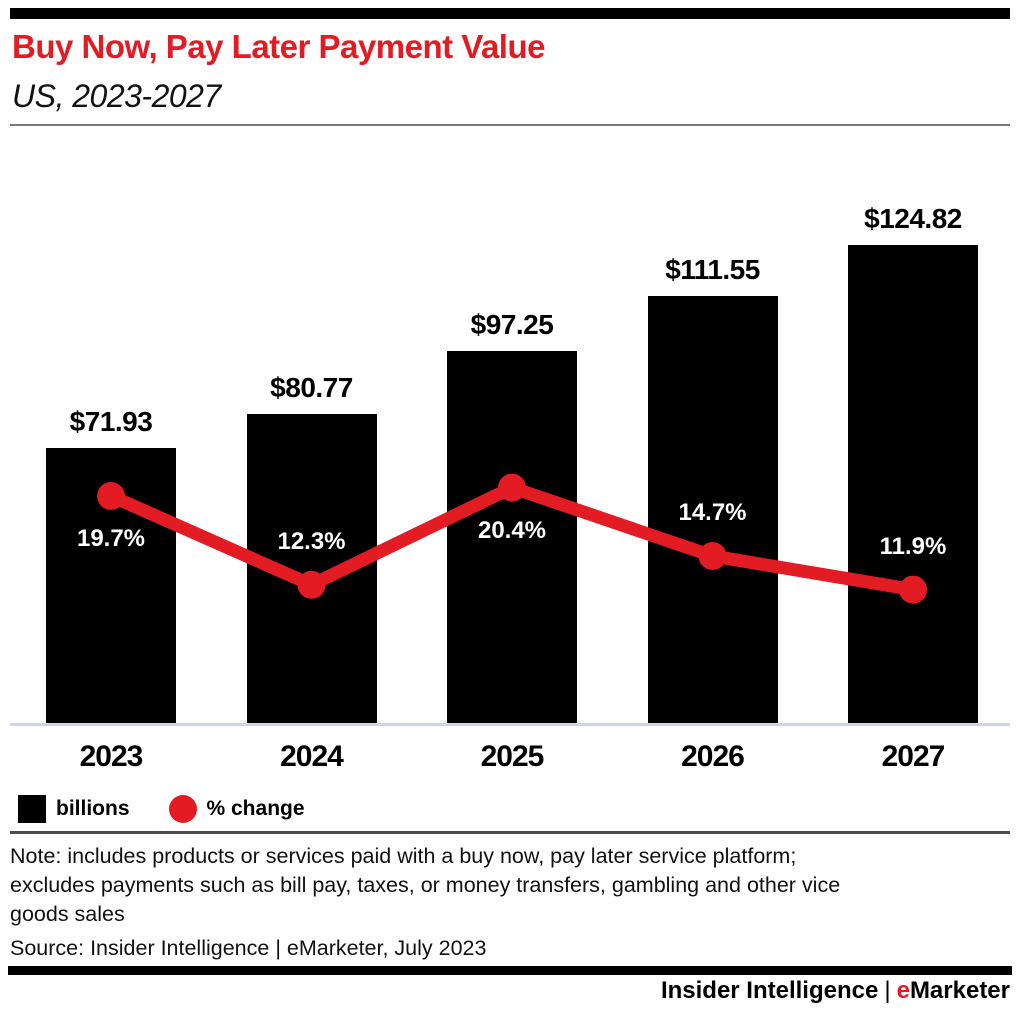  Describe the element at coordinates (510, 724) in the screenshot. I see `x-axis-baseline` at that location.